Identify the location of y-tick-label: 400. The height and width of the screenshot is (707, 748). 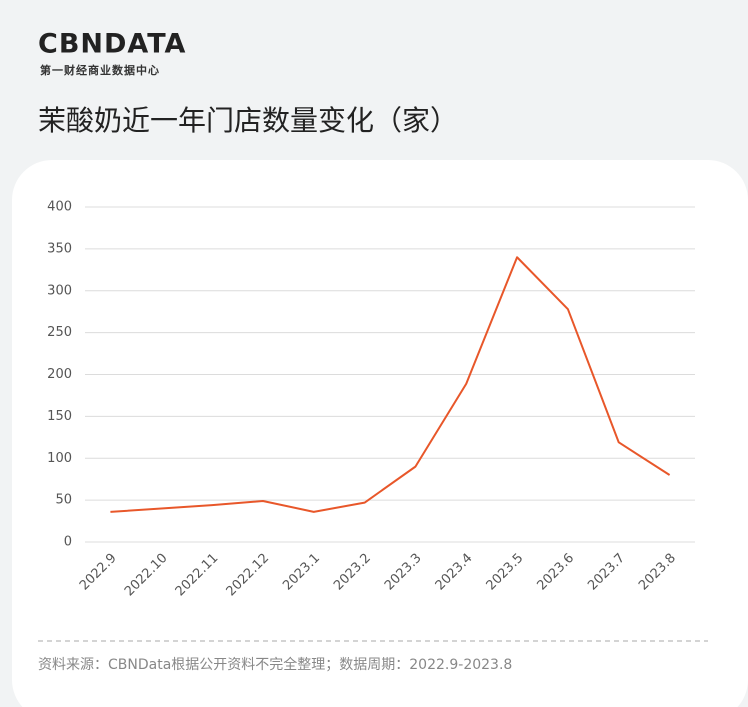
(59, 207).